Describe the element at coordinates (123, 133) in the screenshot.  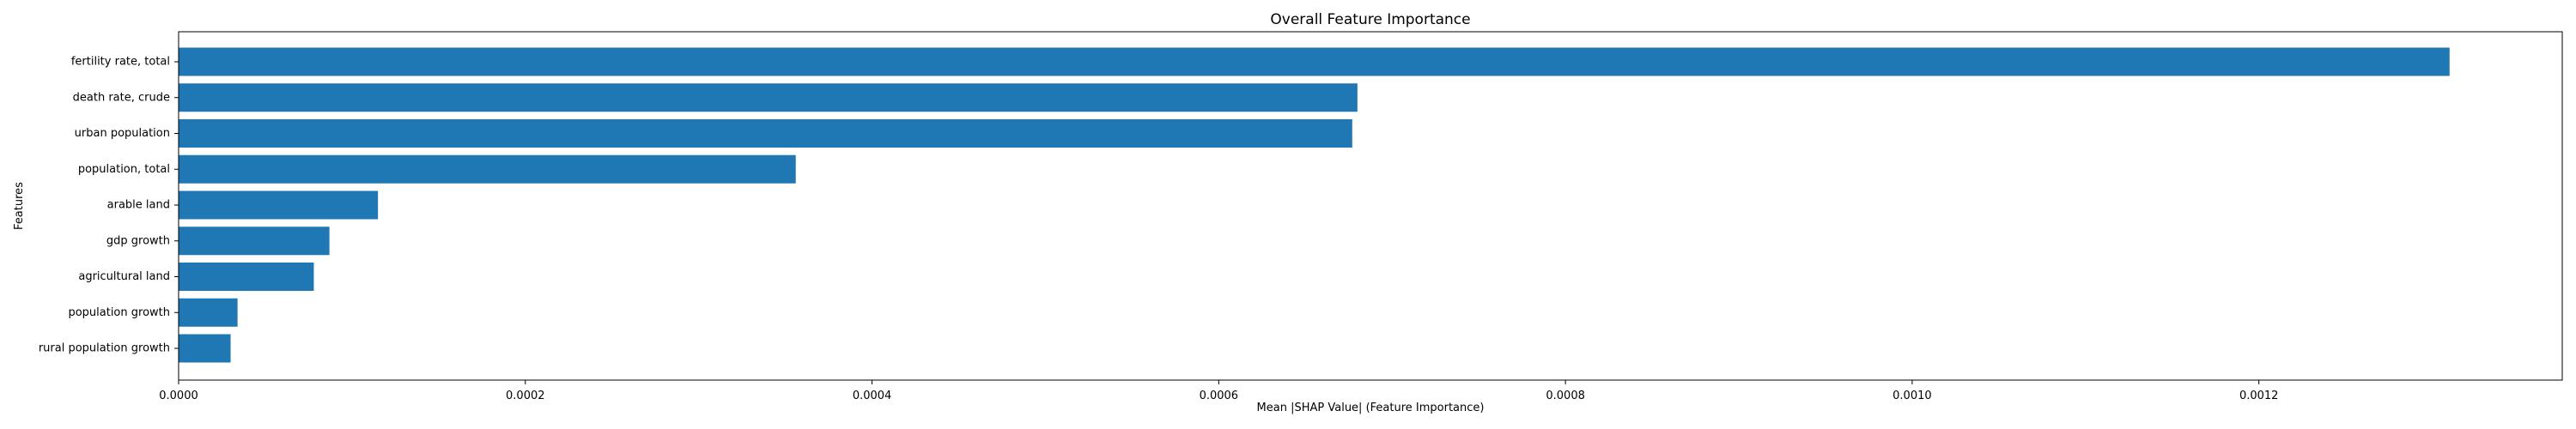
I see `y-tick-label: urban population` at that location.